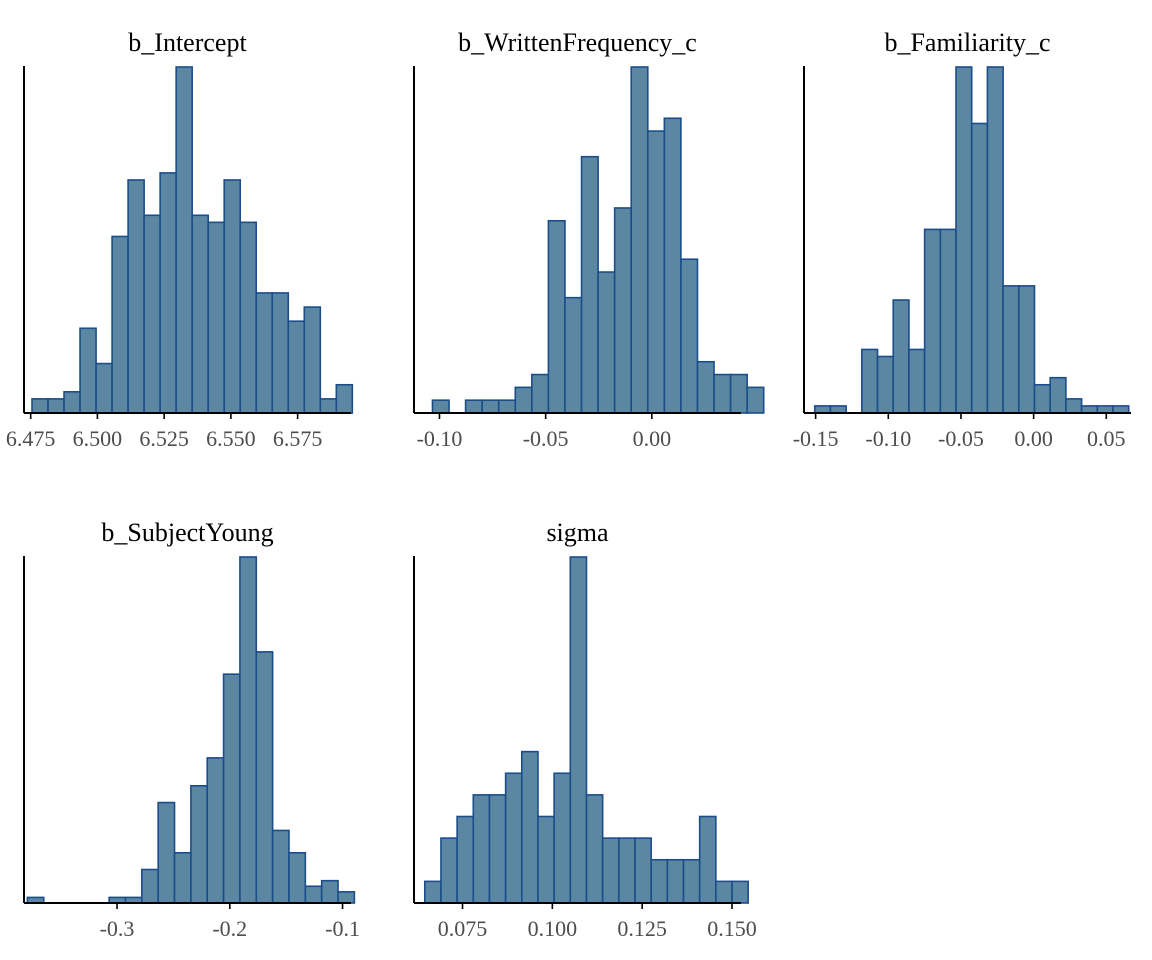 The height and width of the screenshot is (960, 1152). I want to click on panel-1-bars, so click(192, 240).